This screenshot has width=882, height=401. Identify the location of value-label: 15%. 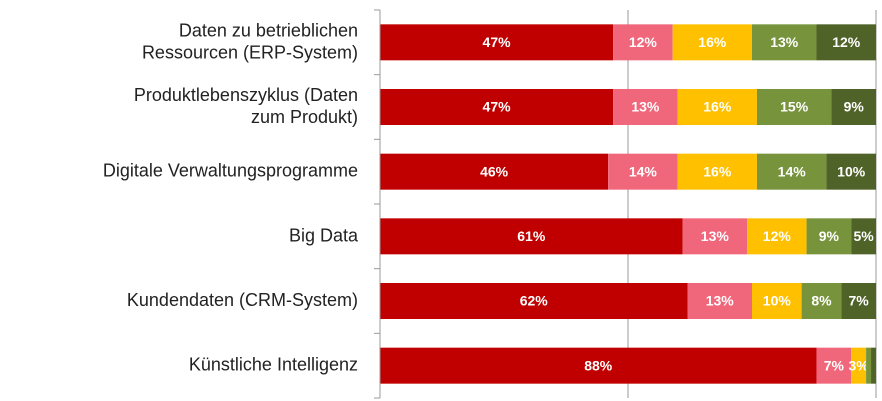
(794, 107).